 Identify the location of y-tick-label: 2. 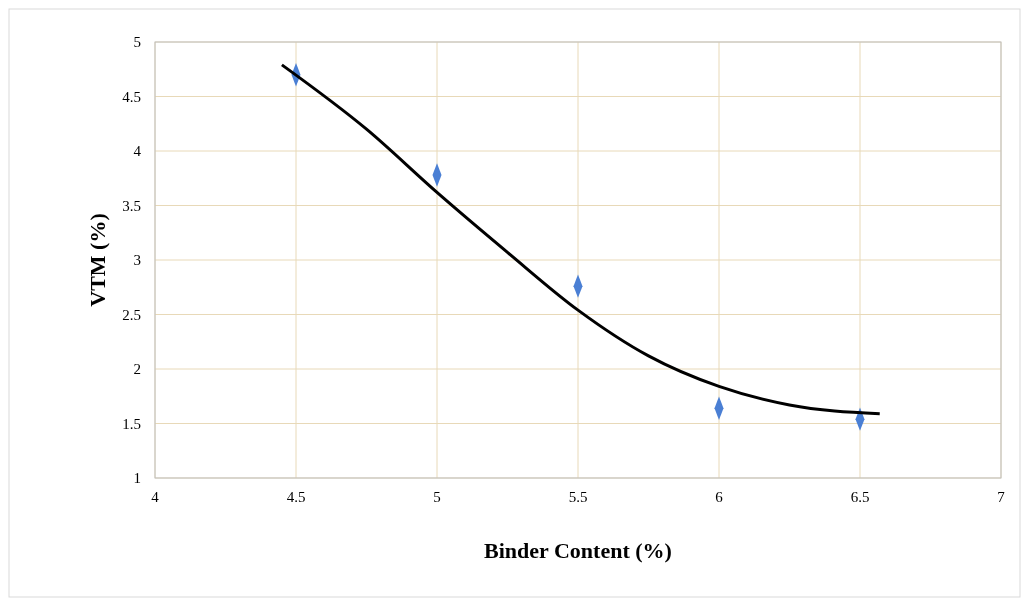
(137, 369).